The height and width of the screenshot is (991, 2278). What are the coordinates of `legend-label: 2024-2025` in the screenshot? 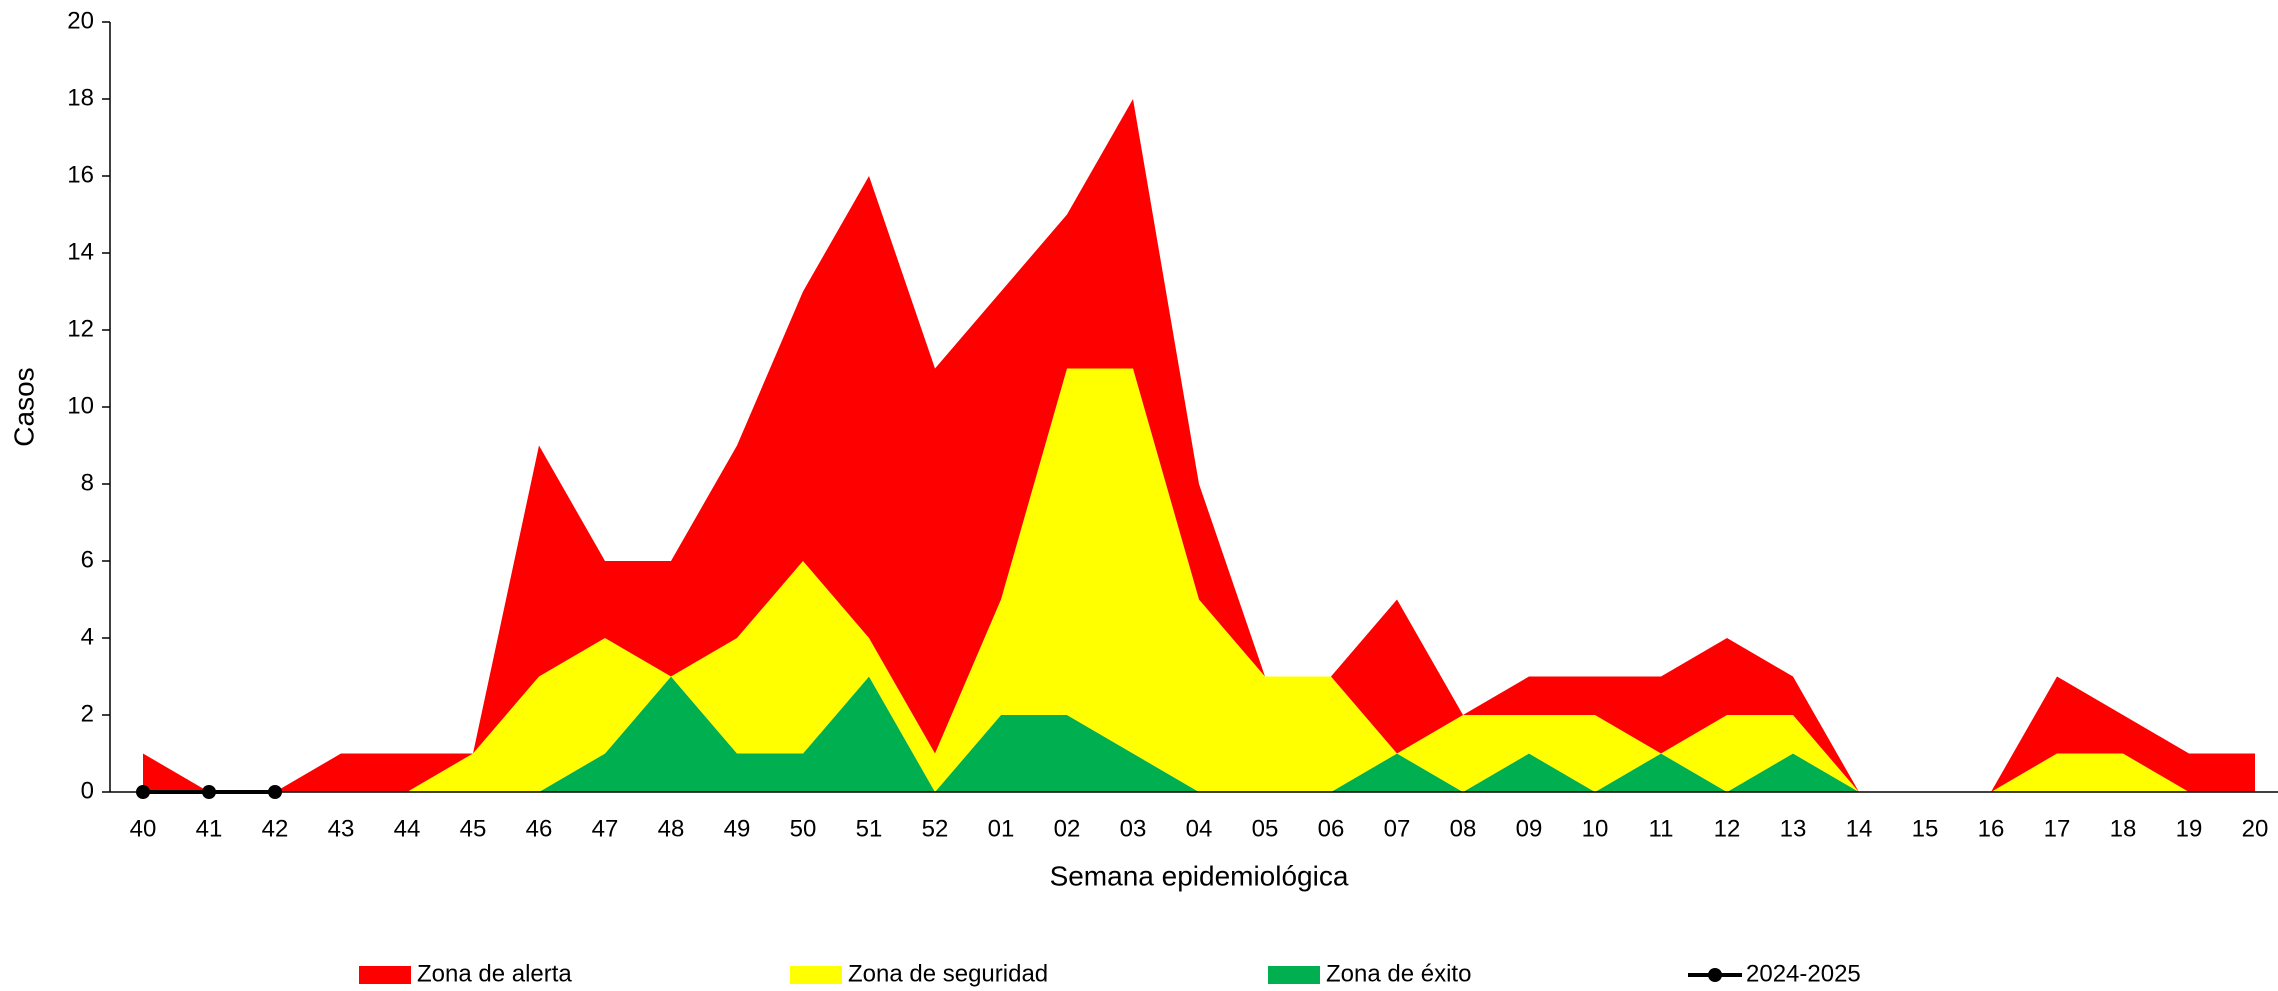 It's located at (1803, 973).